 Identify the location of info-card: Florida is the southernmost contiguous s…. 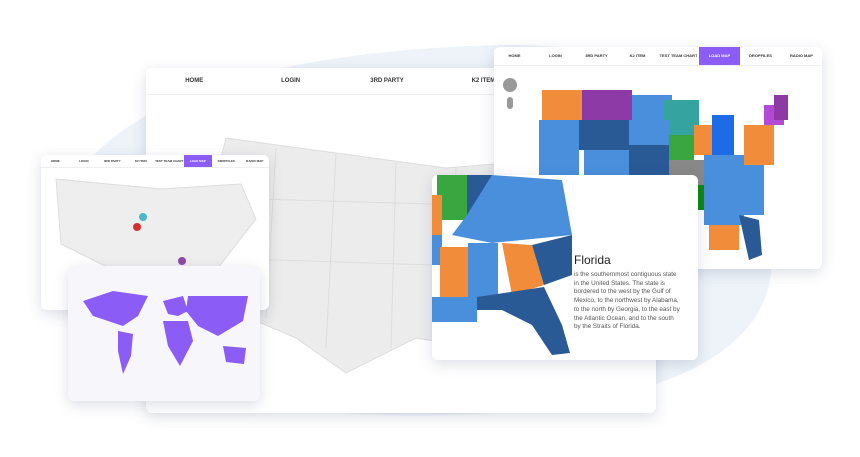
(565, 267).